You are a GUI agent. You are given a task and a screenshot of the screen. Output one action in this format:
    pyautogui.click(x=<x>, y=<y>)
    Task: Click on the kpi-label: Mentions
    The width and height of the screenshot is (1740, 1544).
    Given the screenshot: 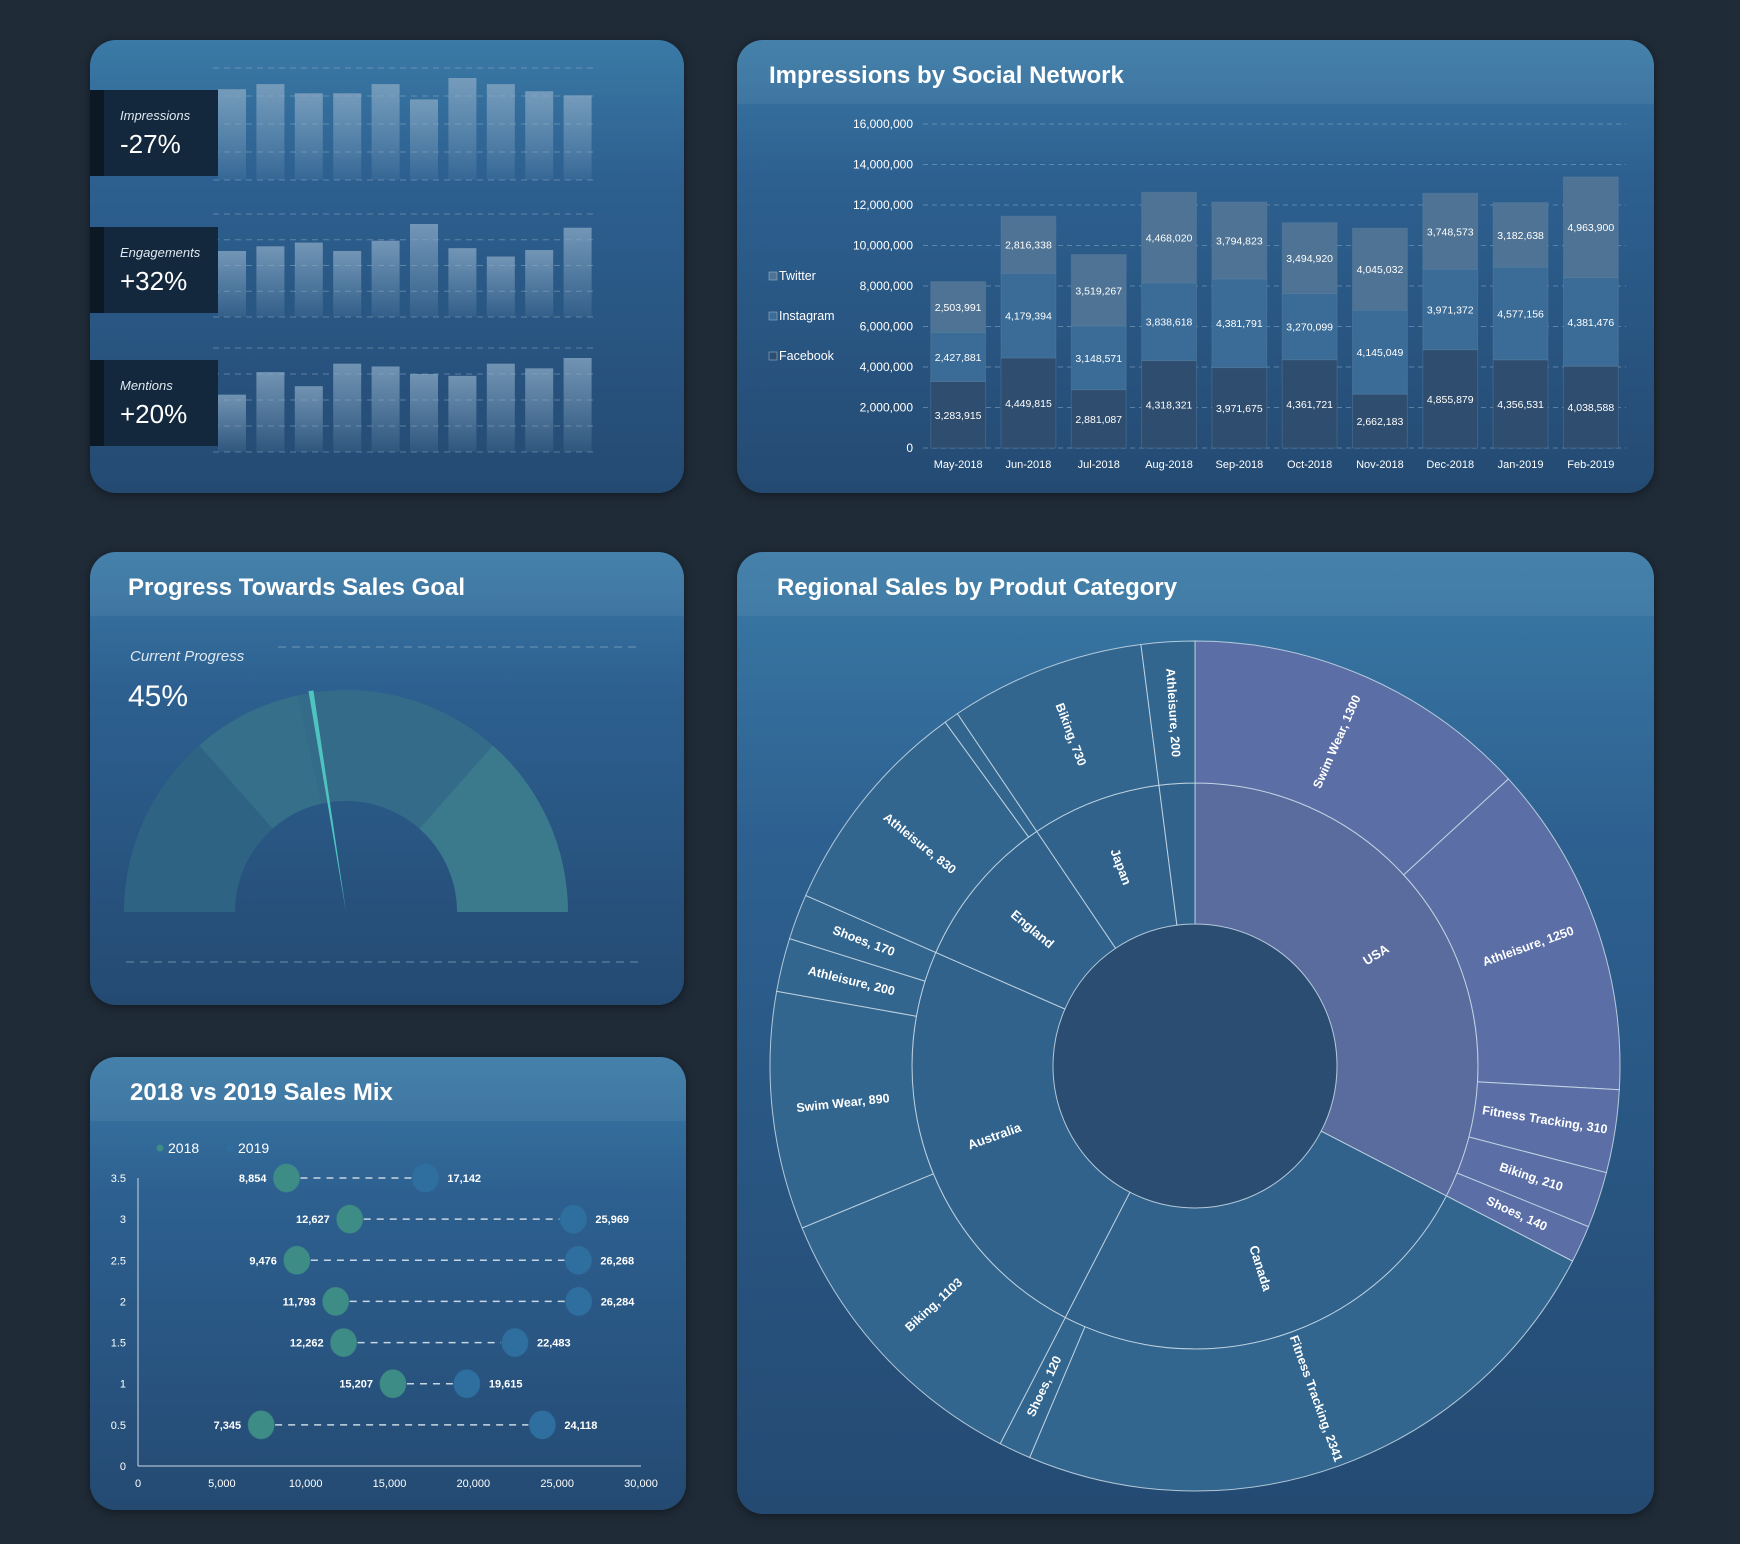 What is the action you would take?
    pyautogui.click(x=146, y=385)
    